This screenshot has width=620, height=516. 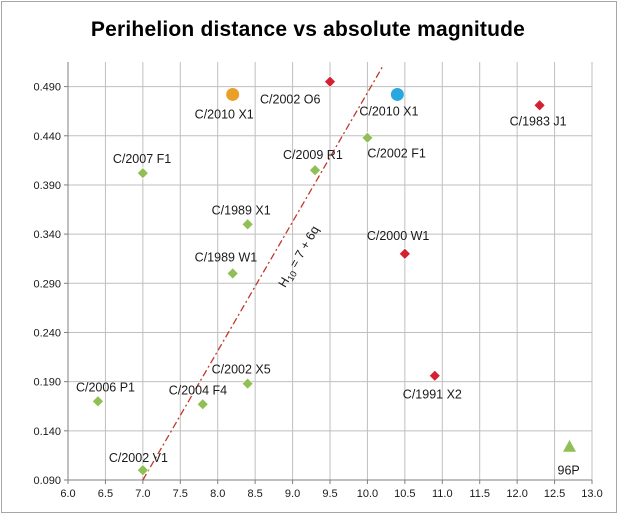 What do you see at coordinates (47, 432) in the screenshot?
I see `y-tick-label: 0.140` at bounding box center [47, 432].